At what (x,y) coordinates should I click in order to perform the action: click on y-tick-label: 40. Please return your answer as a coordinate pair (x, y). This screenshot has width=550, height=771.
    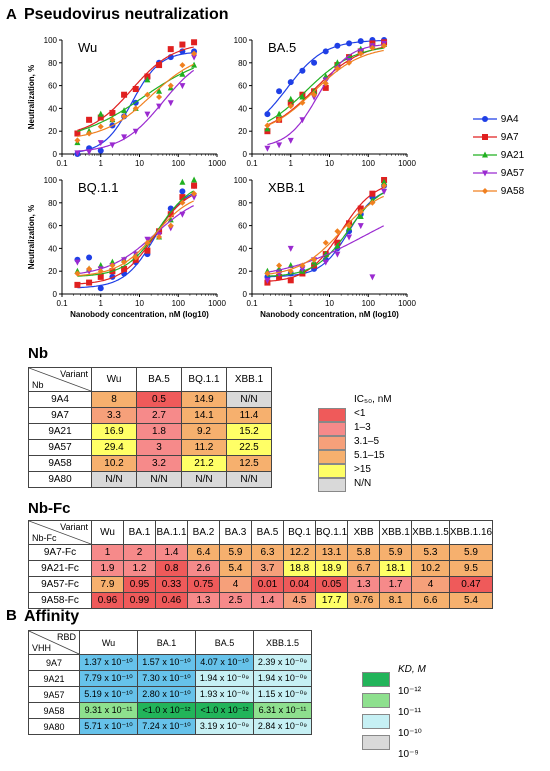
    Looking at the image, I should click on (52, 248).